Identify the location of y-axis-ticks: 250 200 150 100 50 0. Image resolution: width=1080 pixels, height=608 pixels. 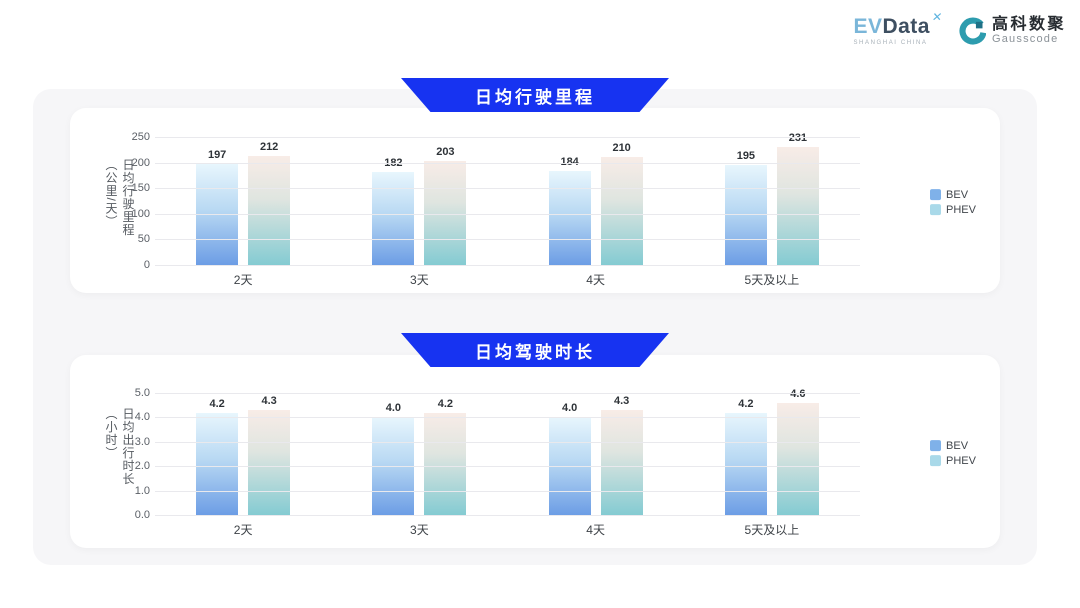
(130, 201).